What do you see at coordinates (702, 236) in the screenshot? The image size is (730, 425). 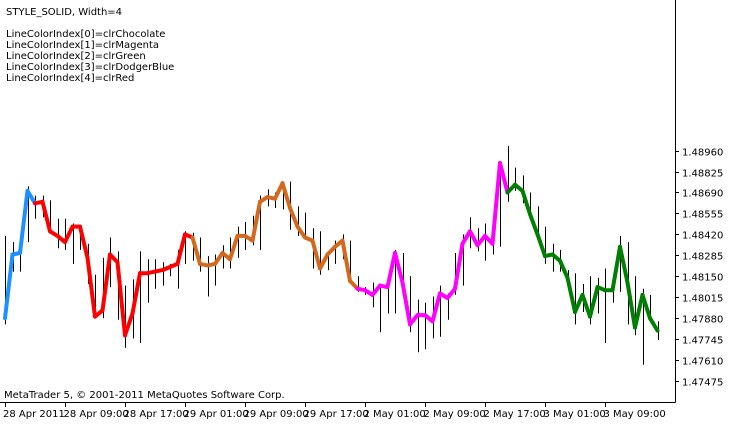 I see `y-tick-label: 1.48420` at bounding box center [702, 236].